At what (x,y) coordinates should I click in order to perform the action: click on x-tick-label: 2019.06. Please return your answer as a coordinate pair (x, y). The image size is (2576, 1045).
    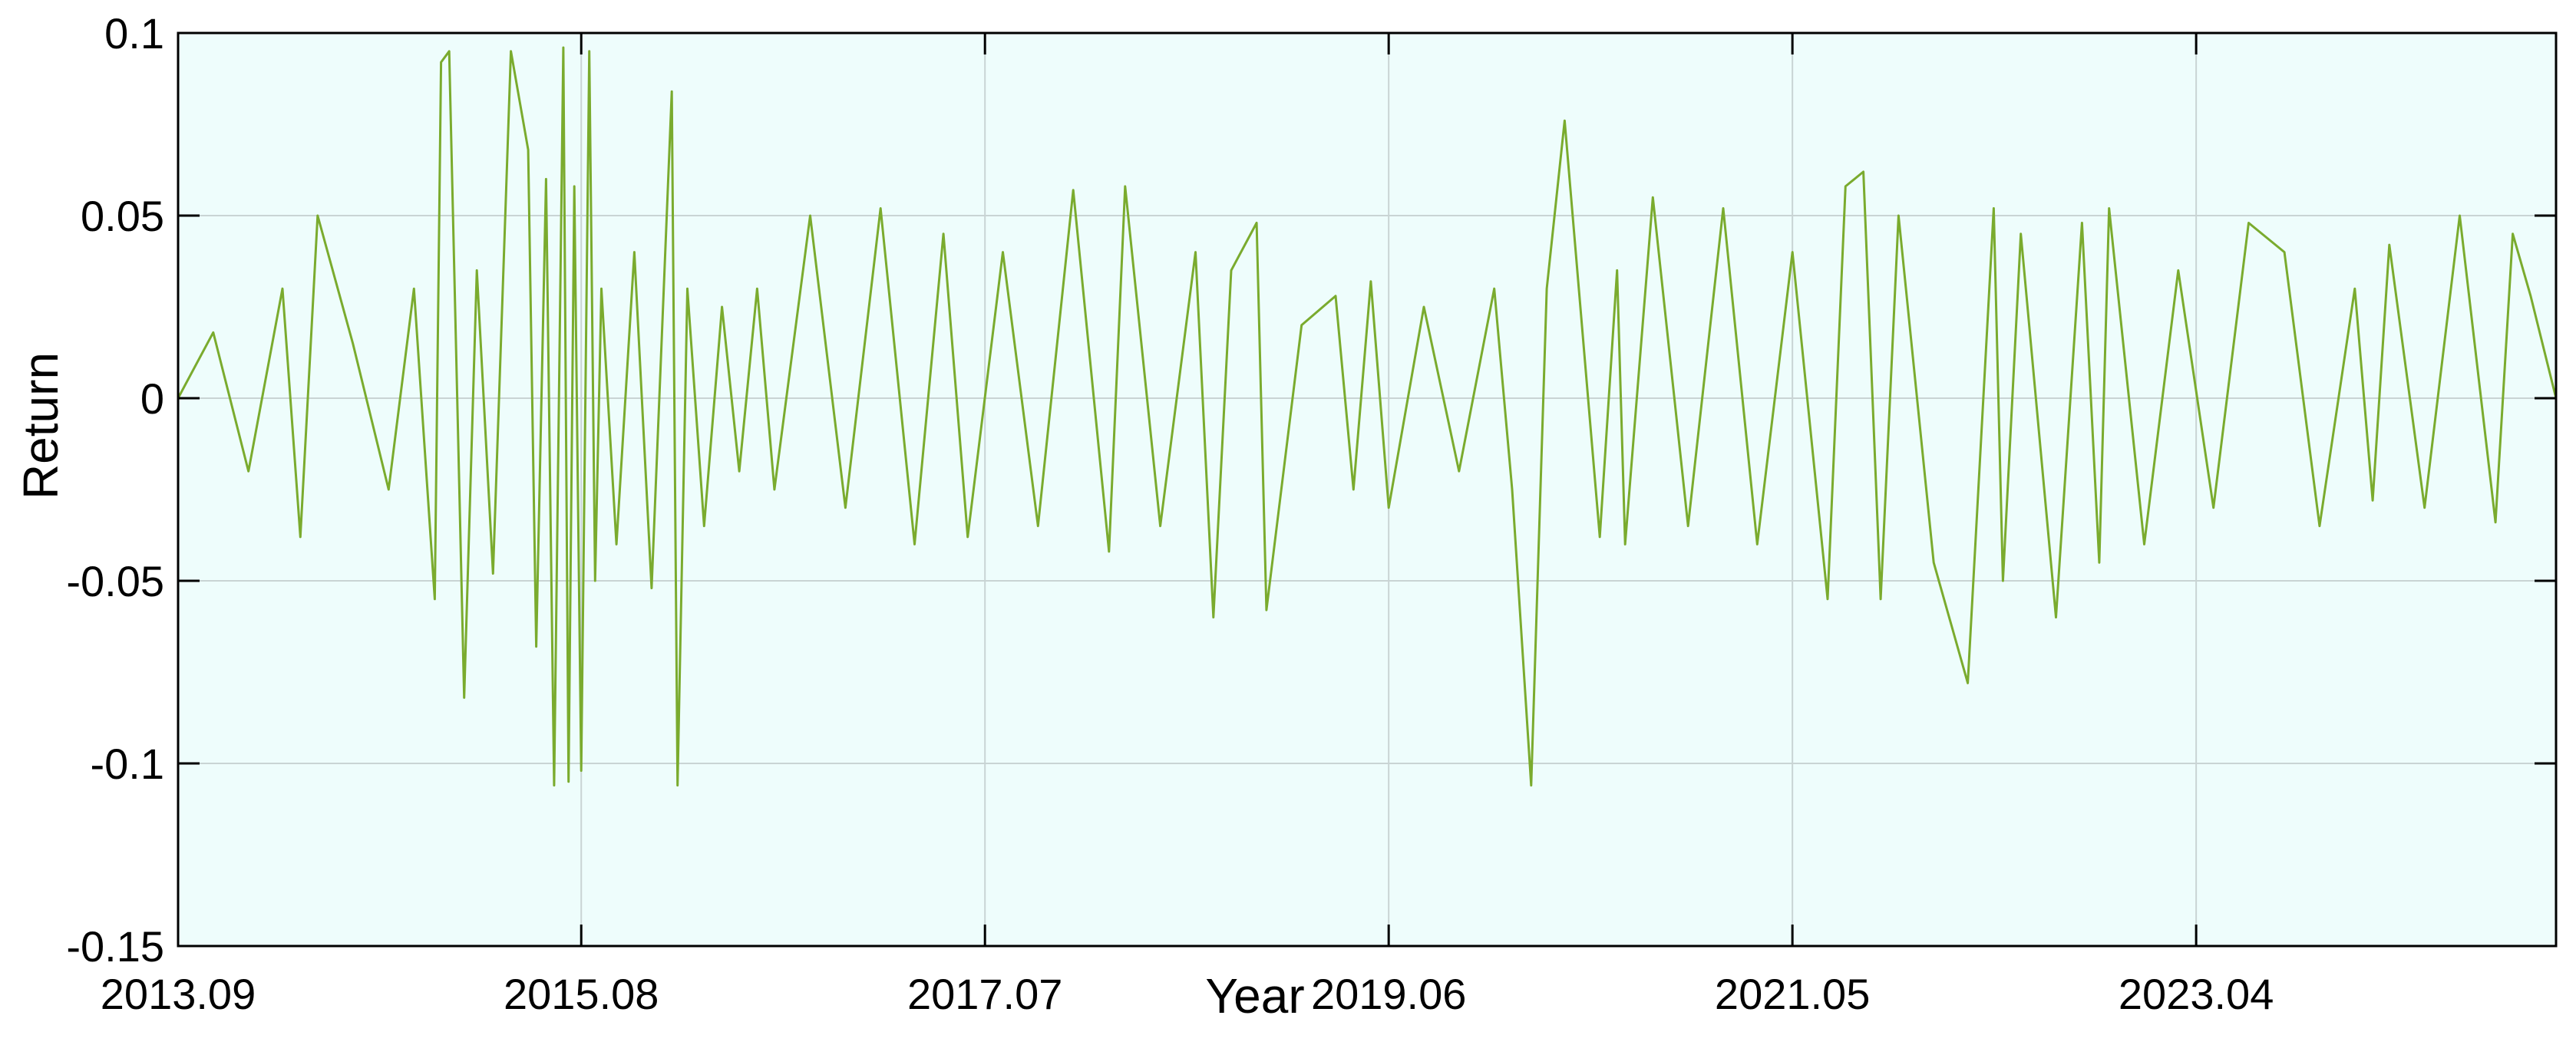
    Looking at the image, I should click on (1388, 994).